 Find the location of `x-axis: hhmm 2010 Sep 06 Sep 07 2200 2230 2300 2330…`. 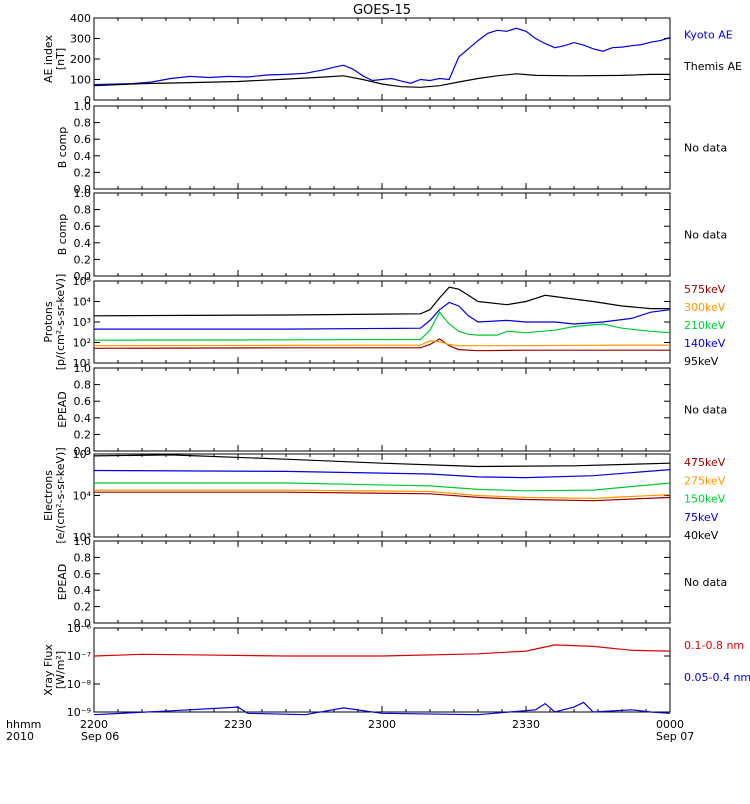

x-axis: hhmm 2010 Sep 06 Sep 07 2200 2230 2300 2330… is located at coordinates (350, 730).